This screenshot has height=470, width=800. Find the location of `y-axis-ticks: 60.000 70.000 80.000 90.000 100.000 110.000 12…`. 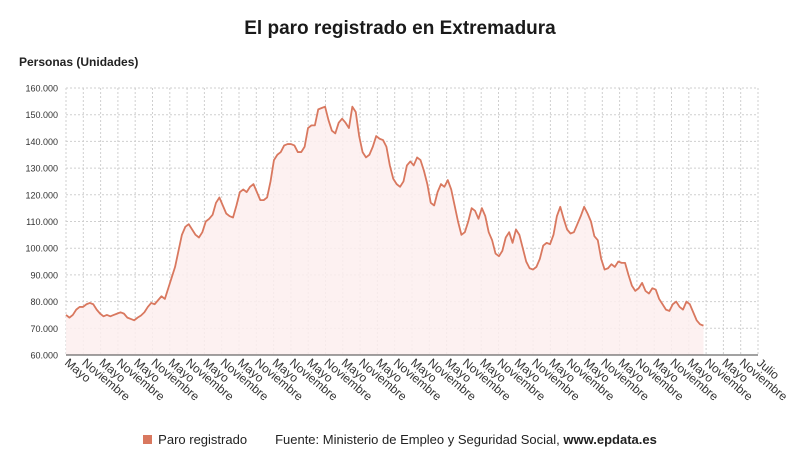

y-axis-ticks: 60.000 70.000 80.000 90.000 100.000 110.000 12… is located at coordinates (41, 222).